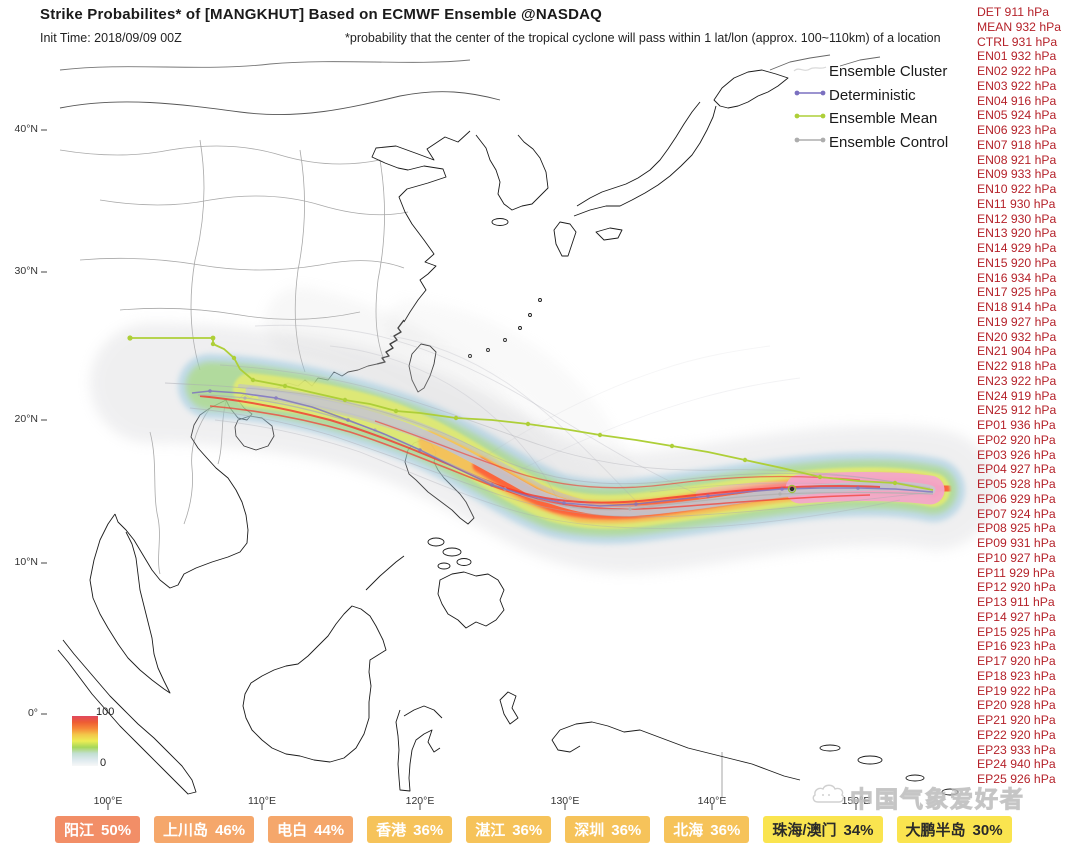 This screenshot has height=847, width=1080. What do you see at coordinates (811, 71) in the screenshot?
I see `cluster-marker-icon` at bounding box center [811, 71].